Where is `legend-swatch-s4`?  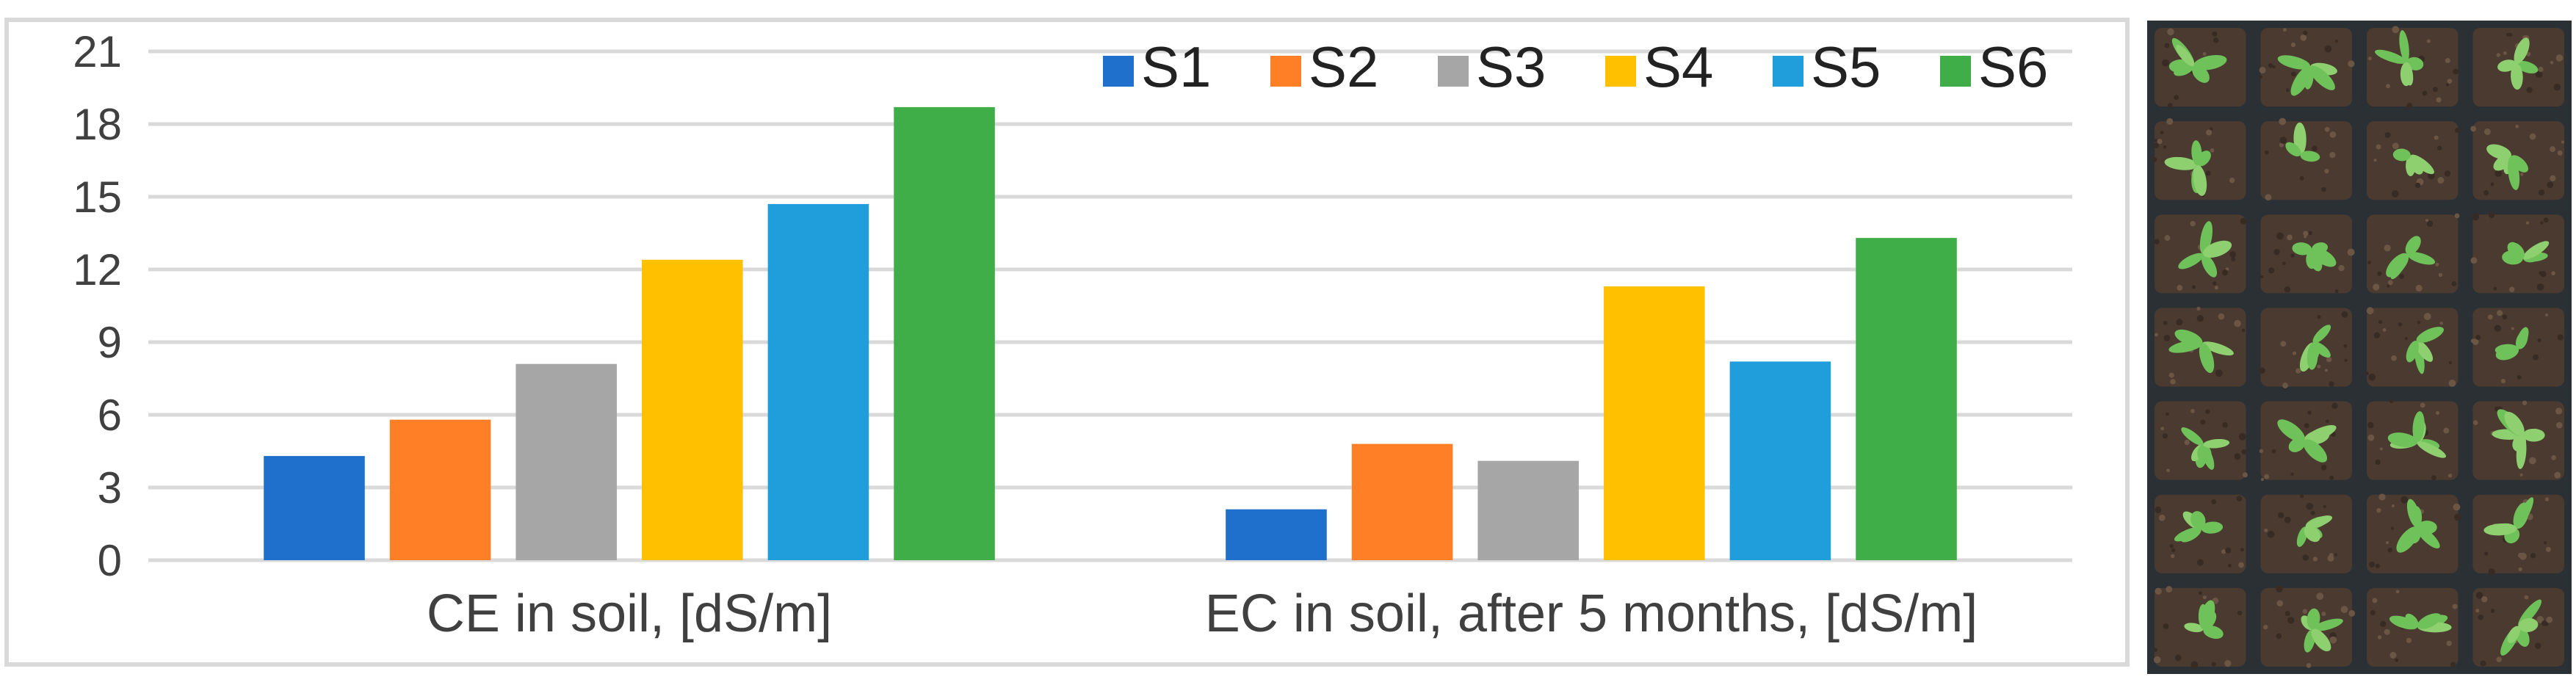 legend-swatch-s4 is located at coordinates (1620, 71).